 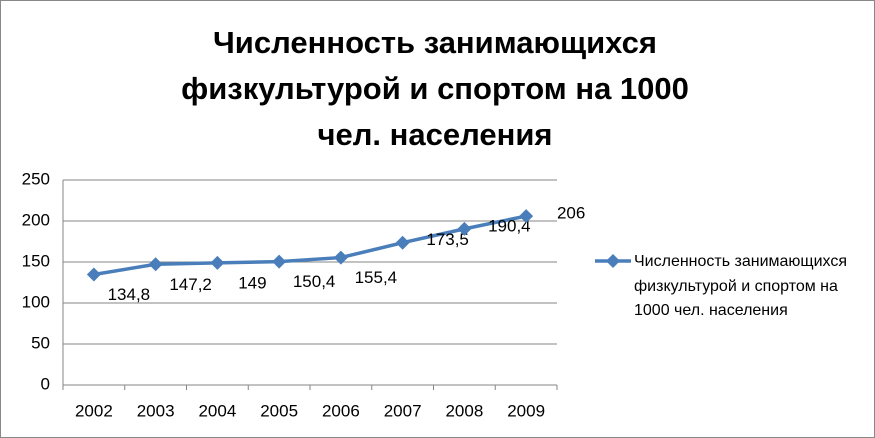 What do you see at coordinates (94, 410) in the screenshot?
I see `x-tick-label: 2002` at bounding box center [94, 410].